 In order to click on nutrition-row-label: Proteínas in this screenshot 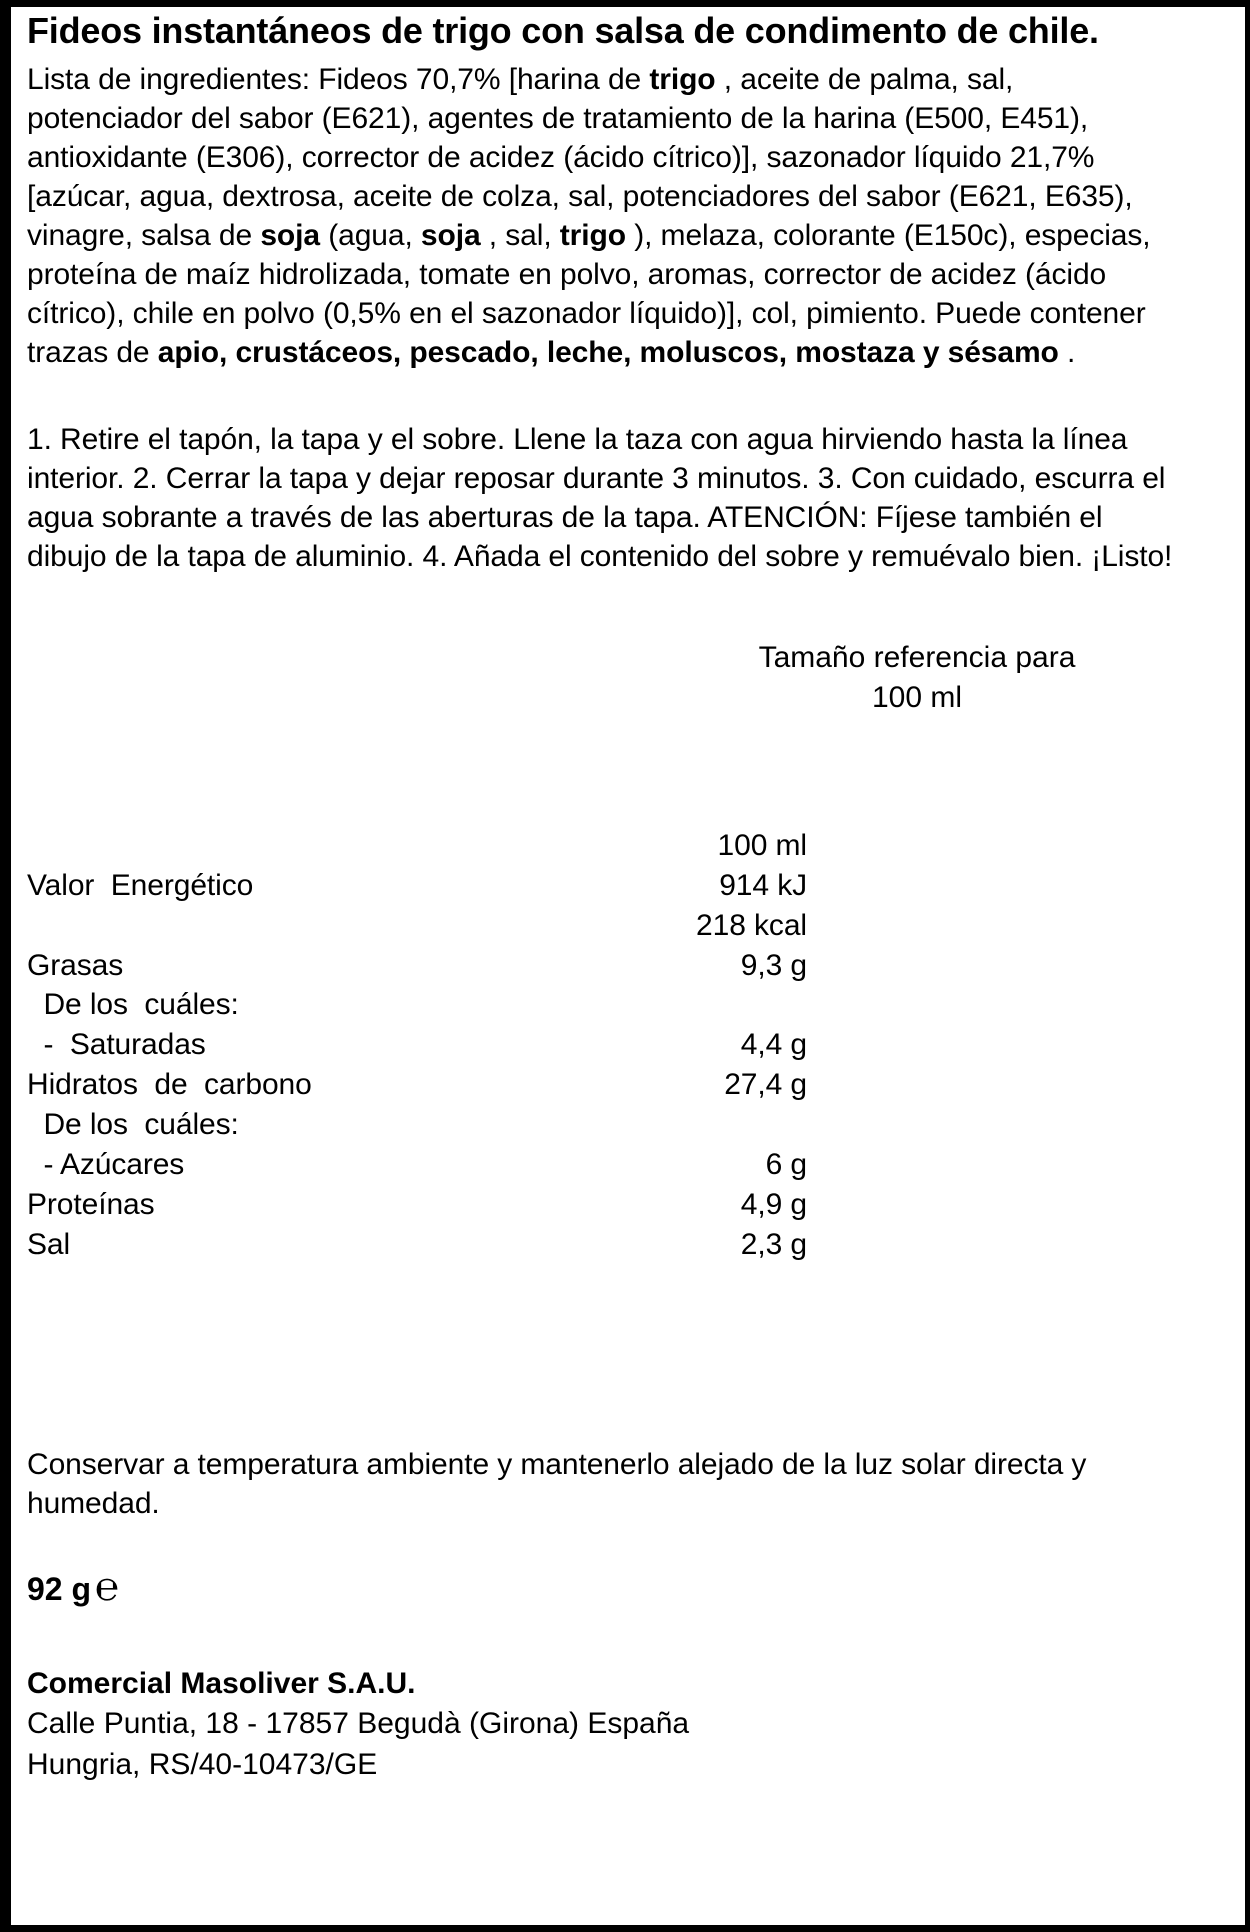, I will do `click(91, 1204)`.